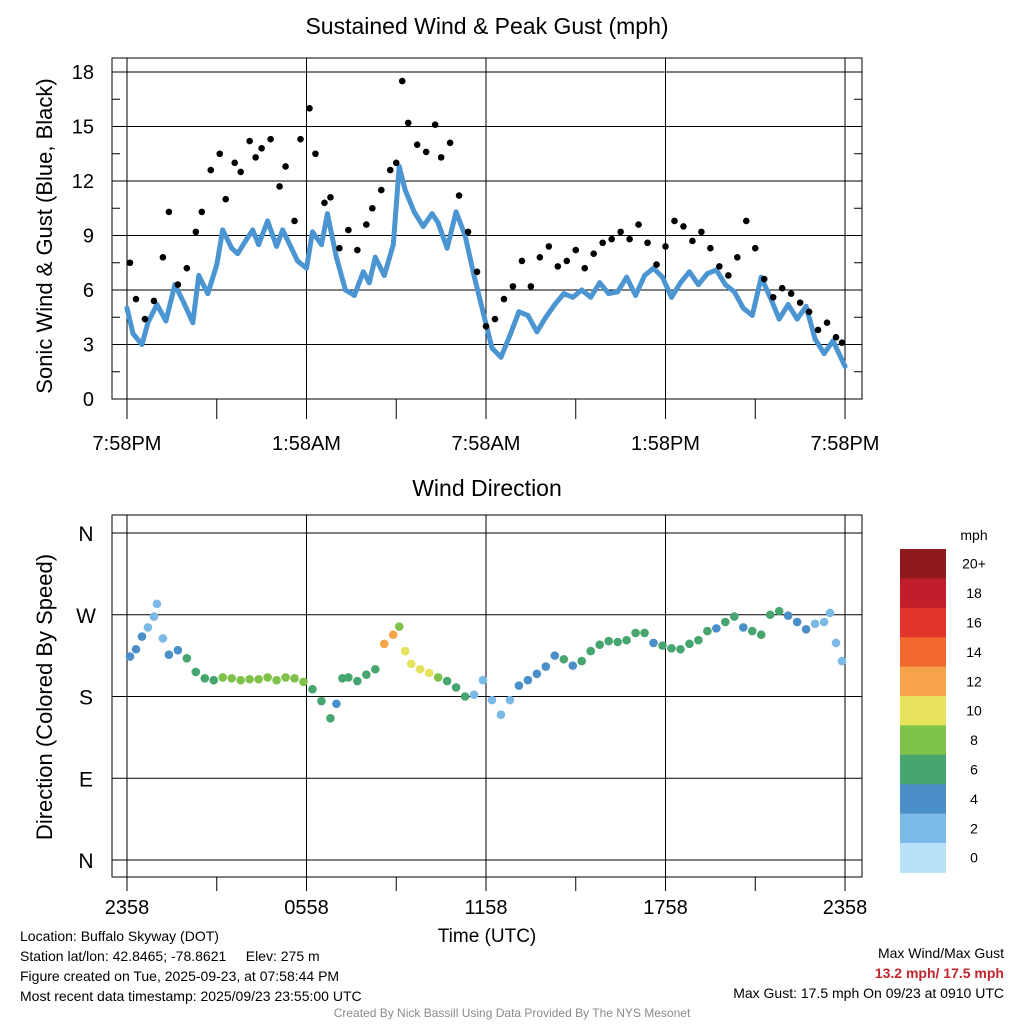  Describe the element at coordinates (665, 908) in the screenshot. I see `bottom-x-tick-label: 1758` at that location.